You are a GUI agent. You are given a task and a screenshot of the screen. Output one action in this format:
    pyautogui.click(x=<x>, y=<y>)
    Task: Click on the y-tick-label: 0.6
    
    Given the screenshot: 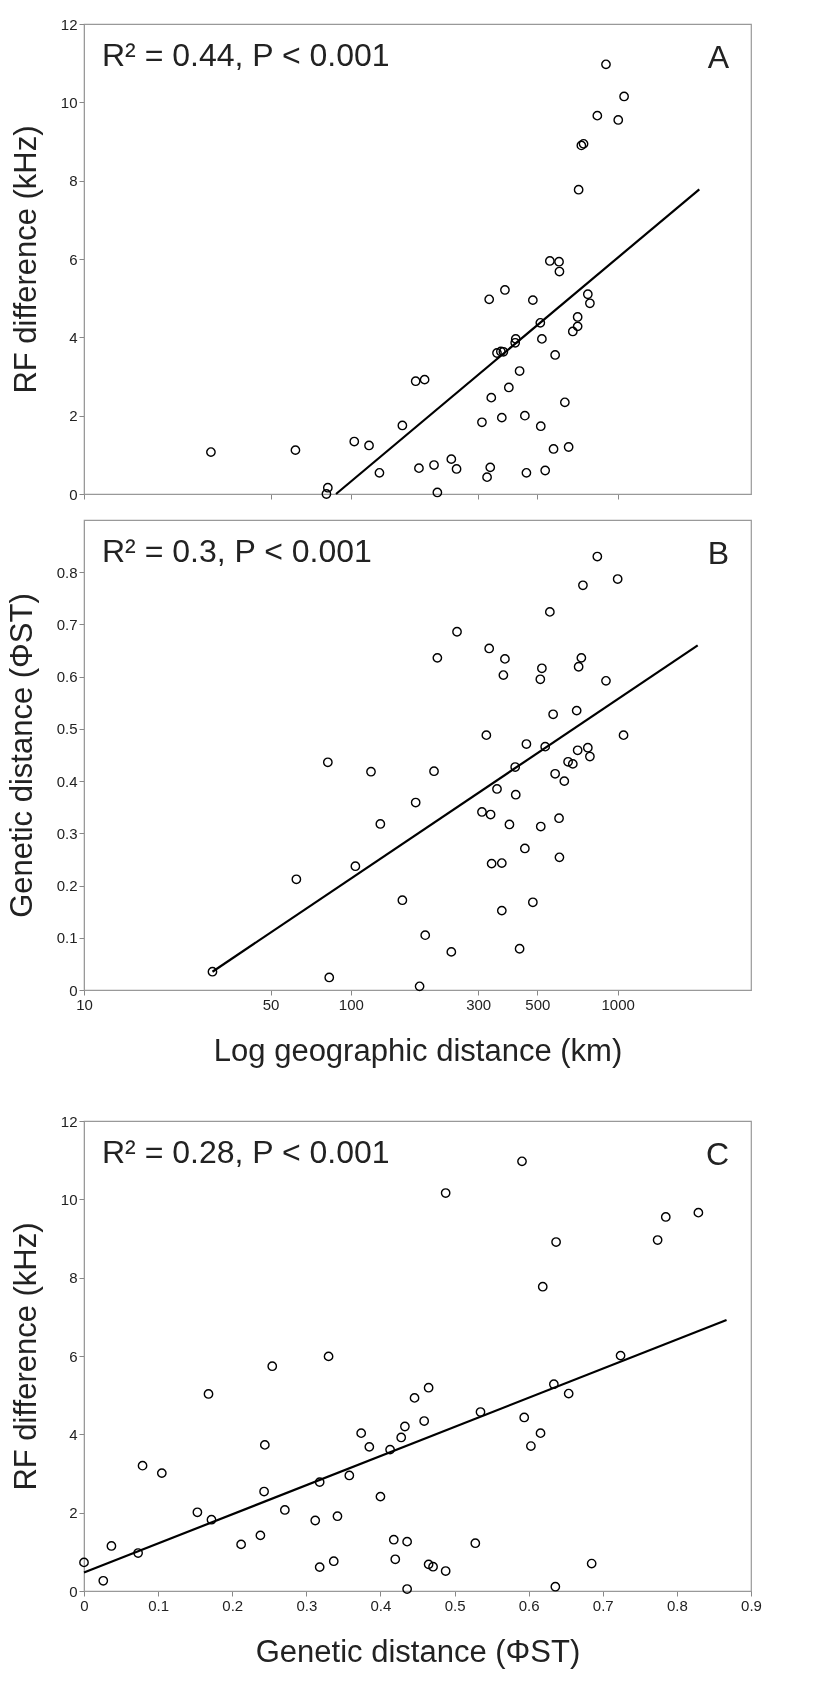 What is the action you would take?
    pyautogui.click(x=67, y=677)
    